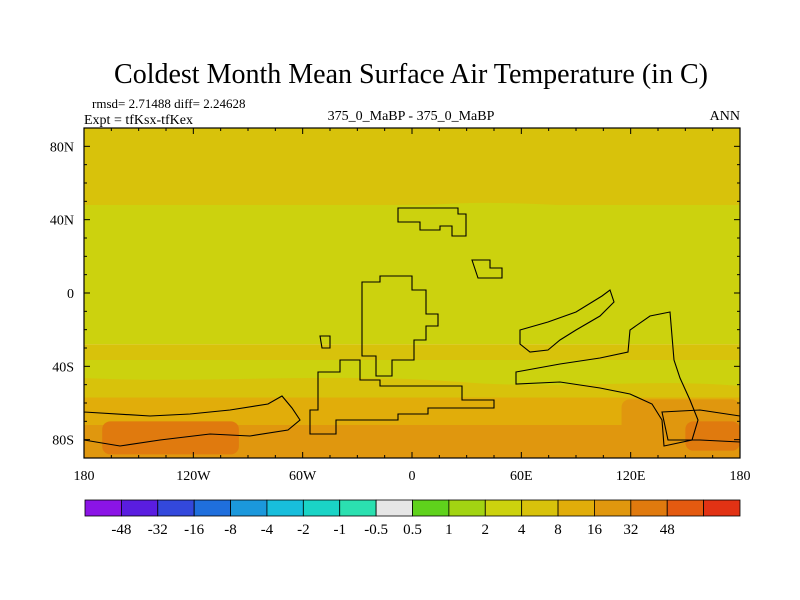 This screenshot has width=800, height=600. What do you see at coordinates (725, 116) in the screenshot?
I see `season-label: ANN` at bounding box center [725, 116].